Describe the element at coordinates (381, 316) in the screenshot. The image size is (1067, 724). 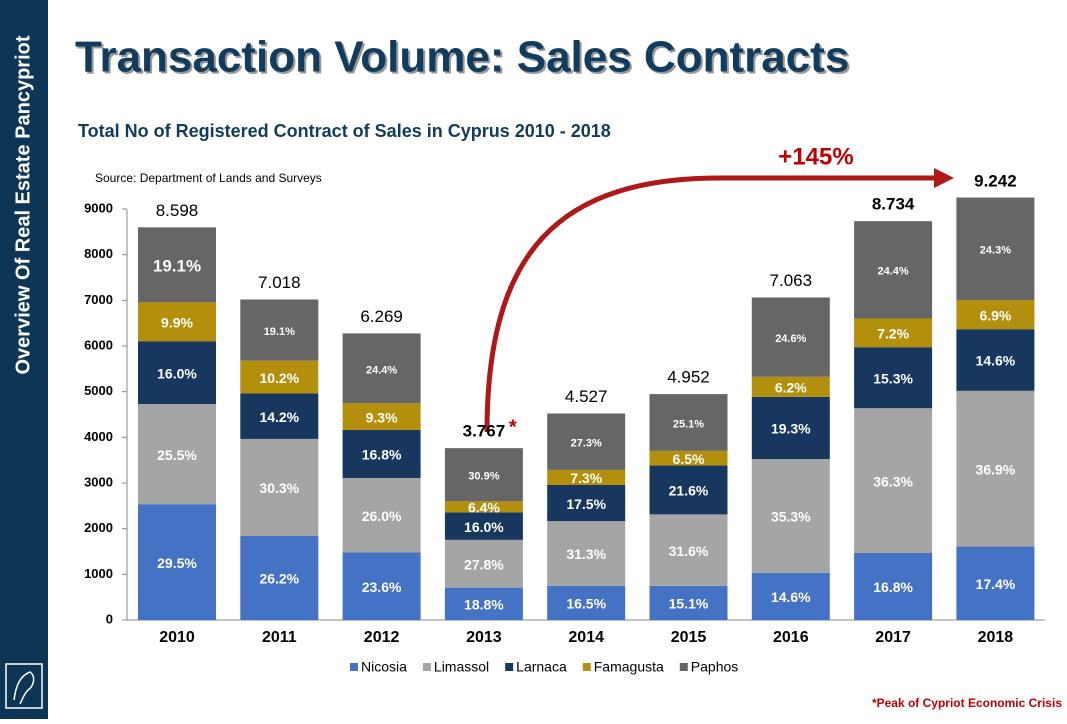
I see `total-label: 6.269` at that location.